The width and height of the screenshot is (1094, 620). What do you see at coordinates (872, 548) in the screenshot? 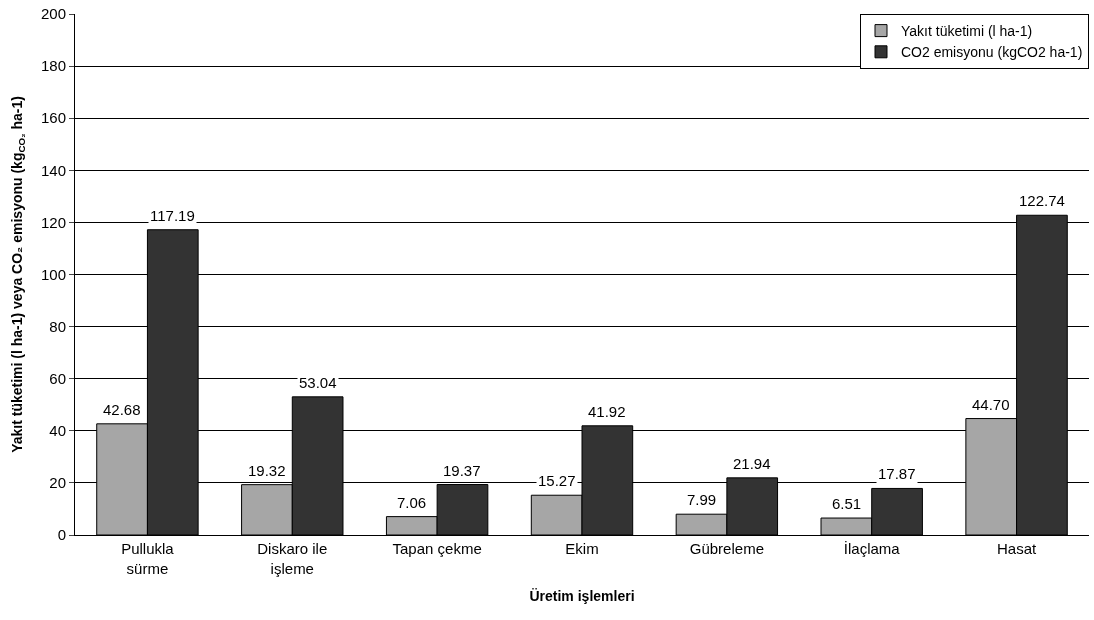
I see `x-tick-label: İlaçlama` at bounding box center [872, 548].